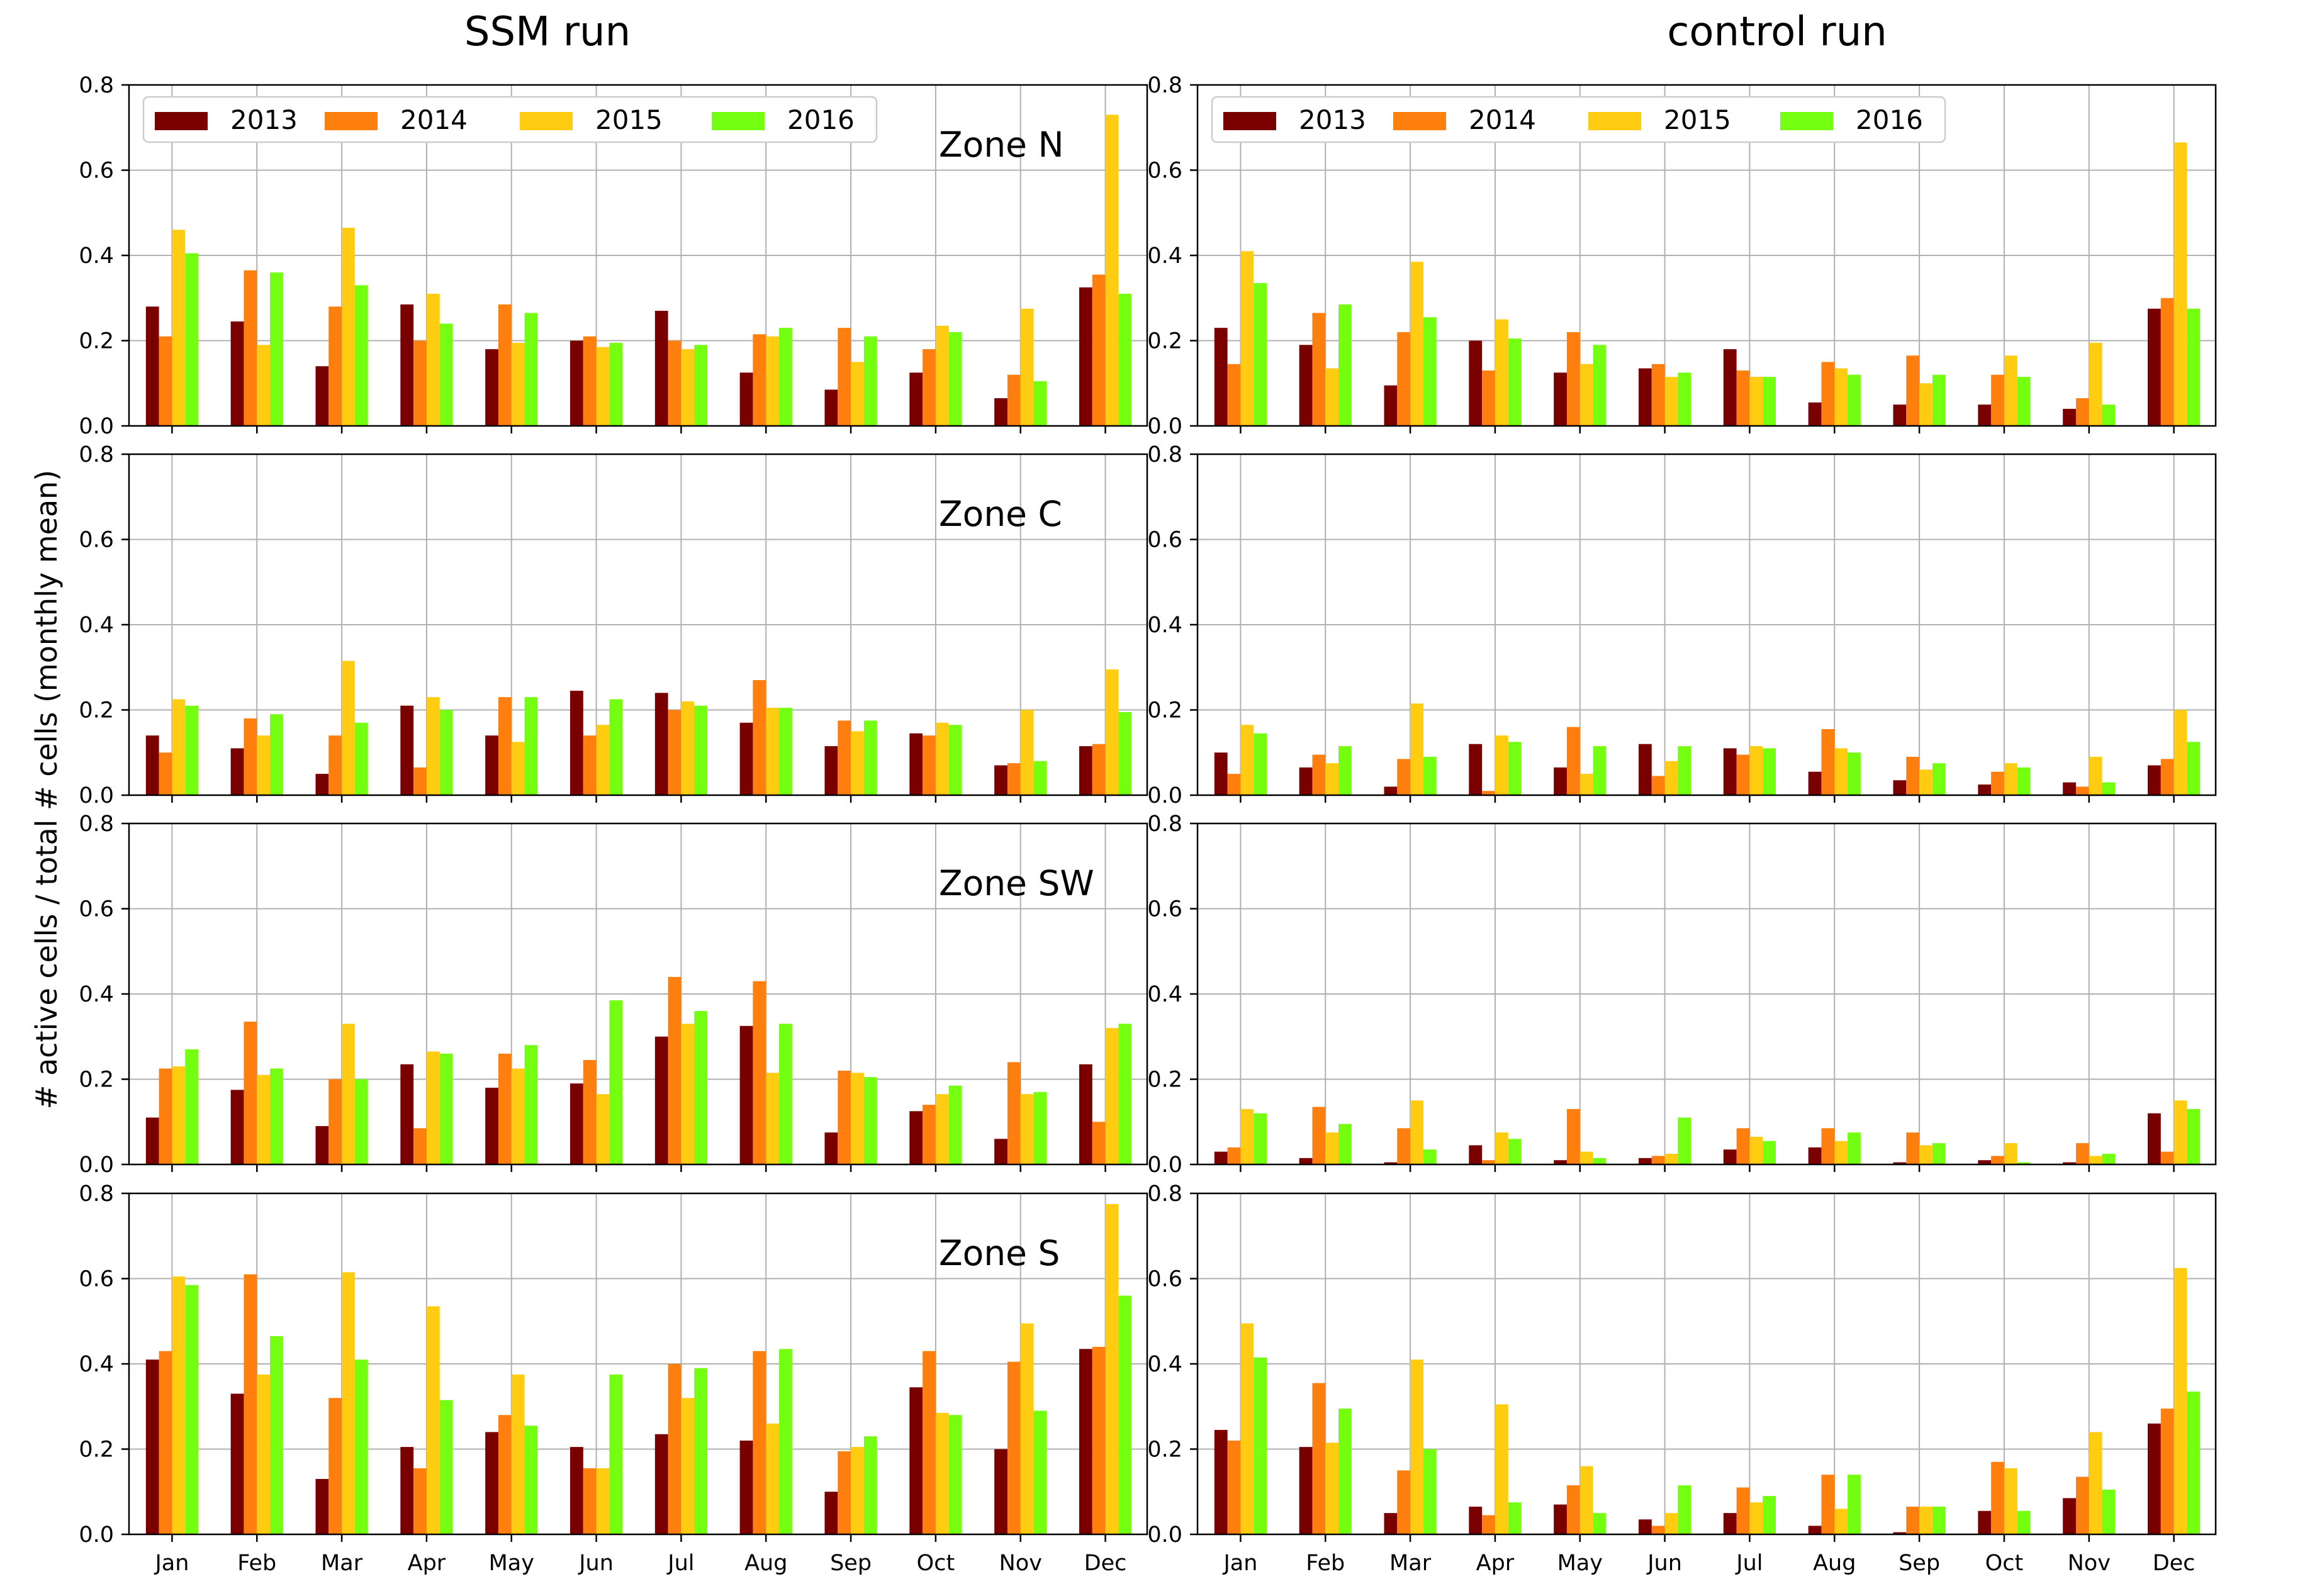 This screenshot has width=2300, height=1596. Describe the element at coordinates (1306, 385) in the screenshot. I see `bar-2013-feb` at that location.